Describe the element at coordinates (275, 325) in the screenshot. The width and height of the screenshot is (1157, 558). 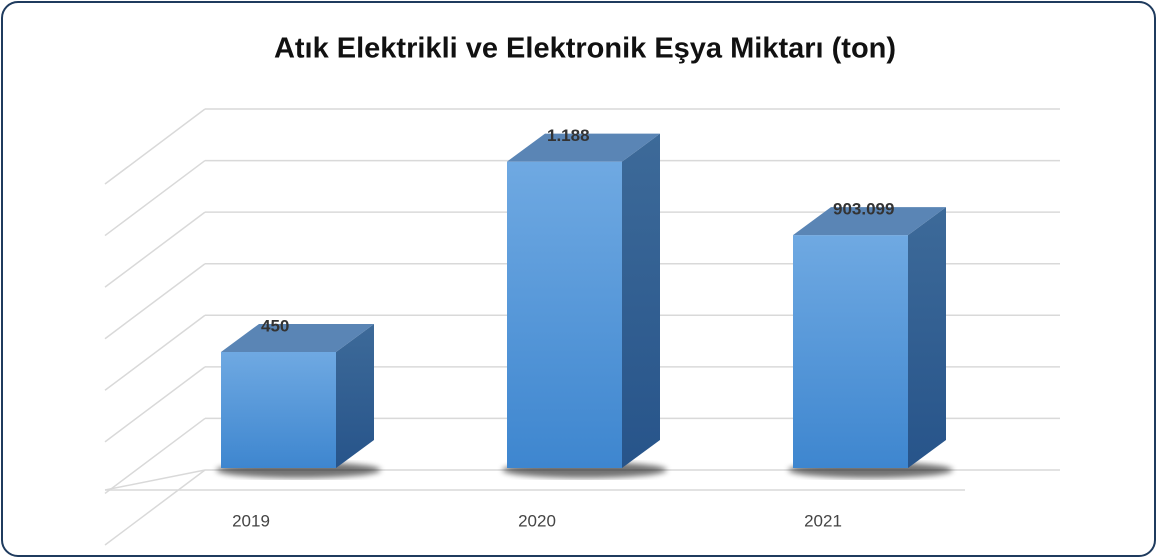
I see `value-label: 450` at that location.